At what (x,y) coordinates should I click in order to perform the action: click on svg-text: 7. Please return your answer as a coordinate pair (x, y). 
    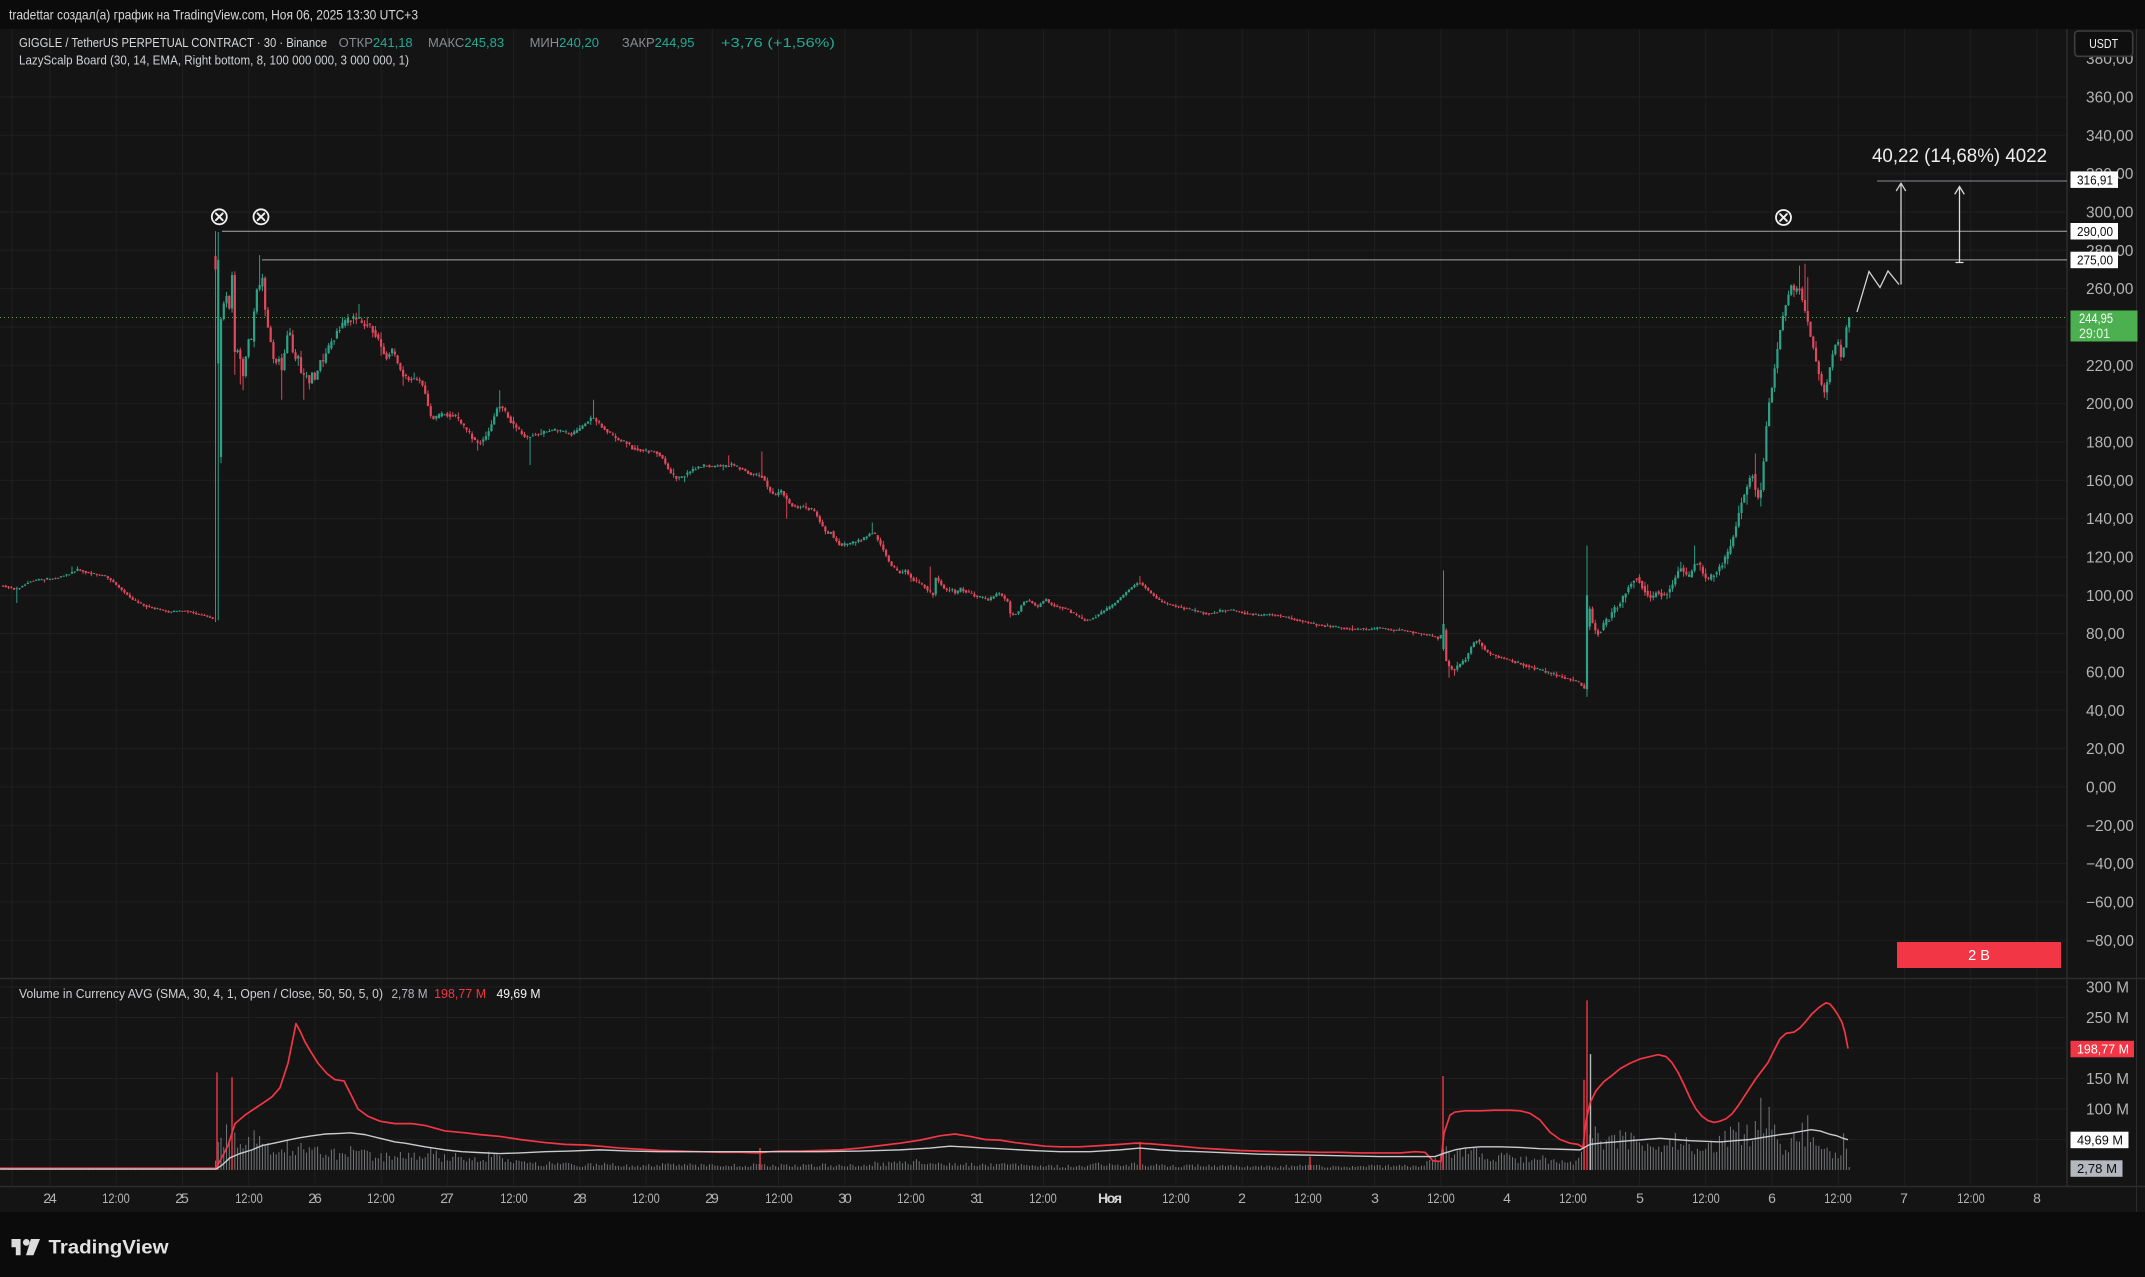
    Looking at the image, I should click on (1904, 1198).